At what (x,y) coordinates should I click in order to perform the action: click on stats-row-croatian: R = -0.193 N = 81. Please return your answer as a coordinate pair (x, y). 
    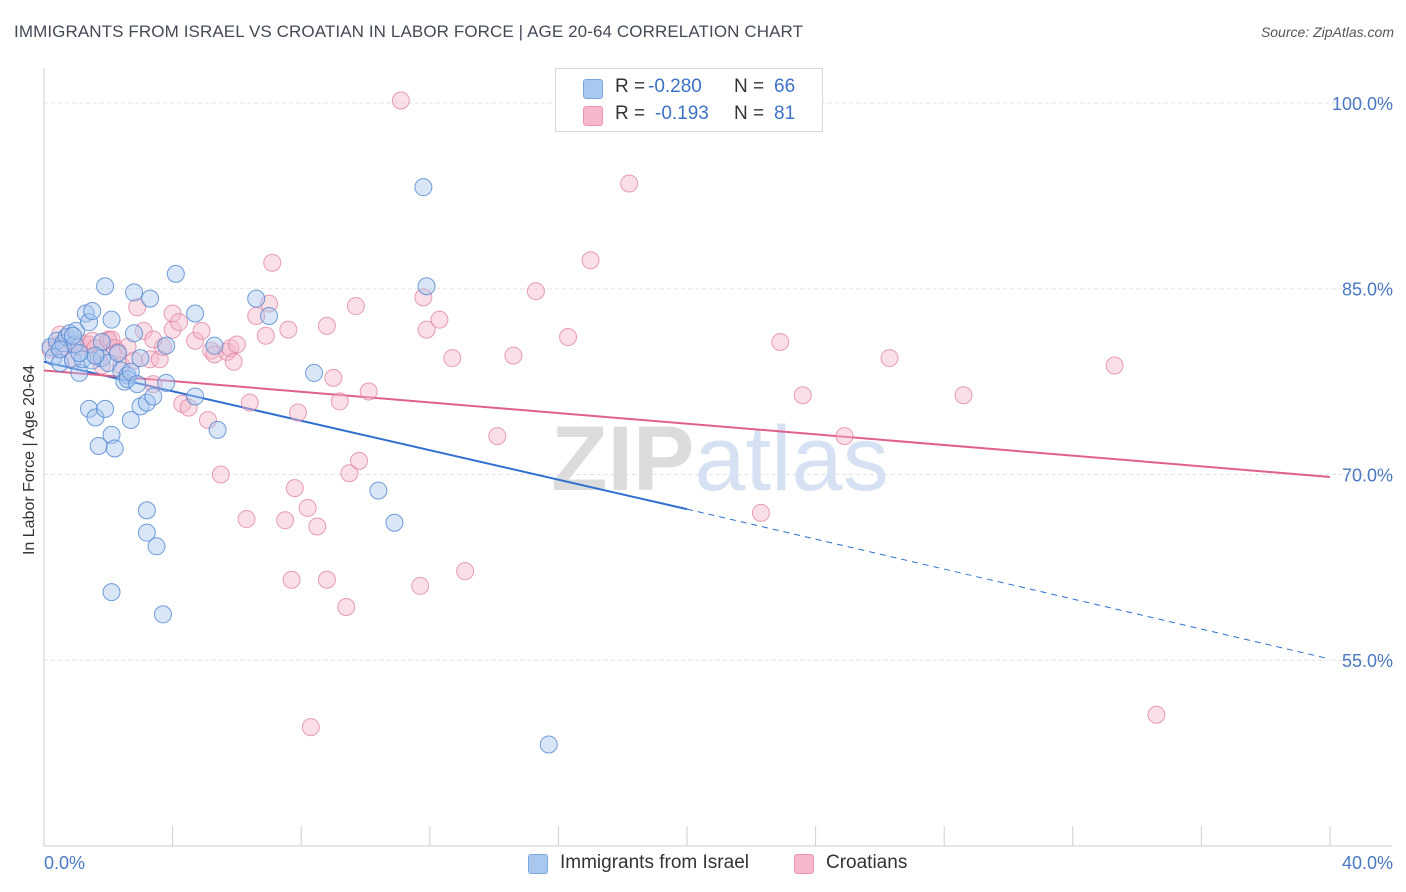
    Looking at the image, I should click on (689, 114).